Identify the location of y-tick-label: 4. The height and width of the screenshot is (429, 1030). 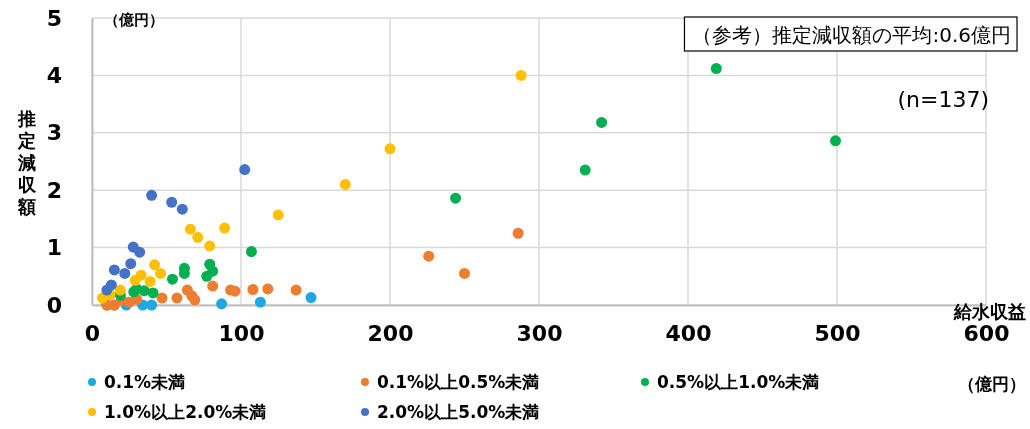
(54, 75).